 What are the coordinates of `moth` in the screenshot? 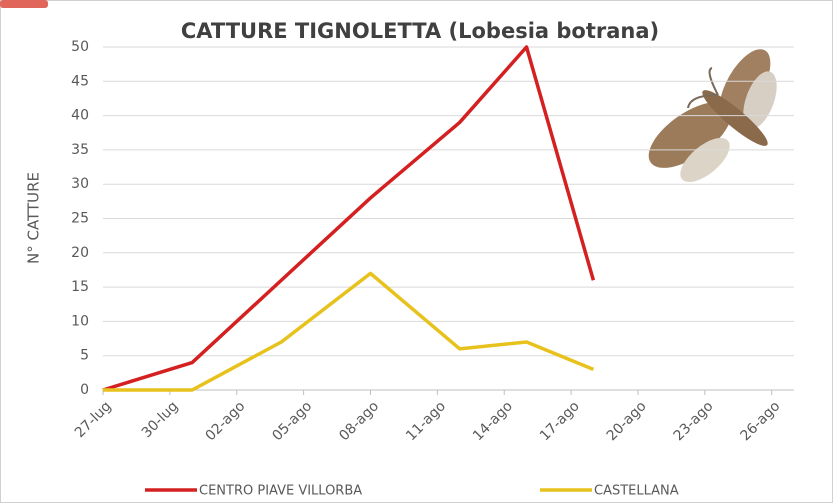 It's located at (712, 116).